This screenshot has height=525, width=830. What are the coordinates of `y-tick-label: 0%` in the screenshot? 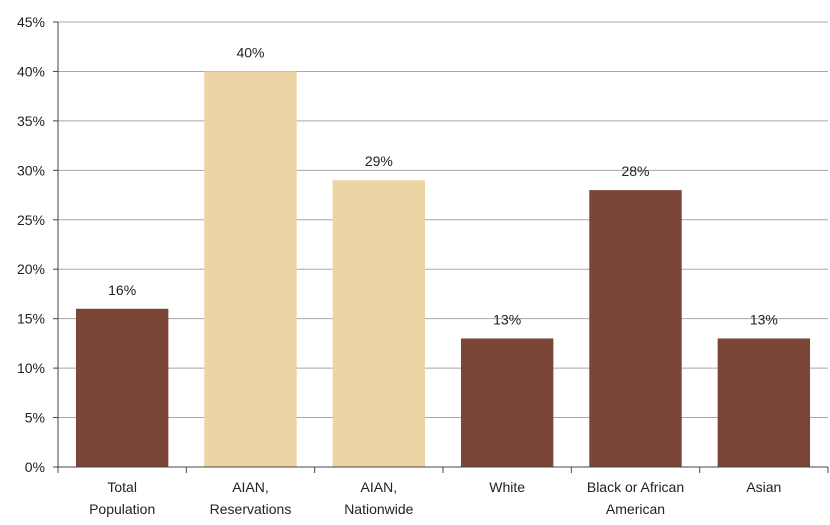 It's located at (35, 467).